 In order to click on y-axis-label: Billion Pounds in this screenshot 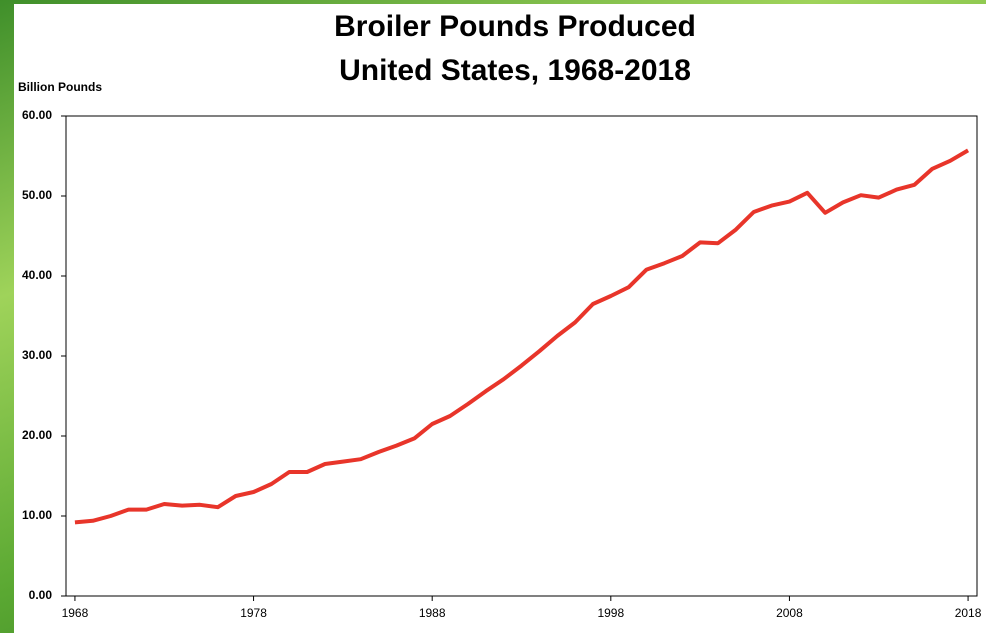, I will do `click(60, 87)`.